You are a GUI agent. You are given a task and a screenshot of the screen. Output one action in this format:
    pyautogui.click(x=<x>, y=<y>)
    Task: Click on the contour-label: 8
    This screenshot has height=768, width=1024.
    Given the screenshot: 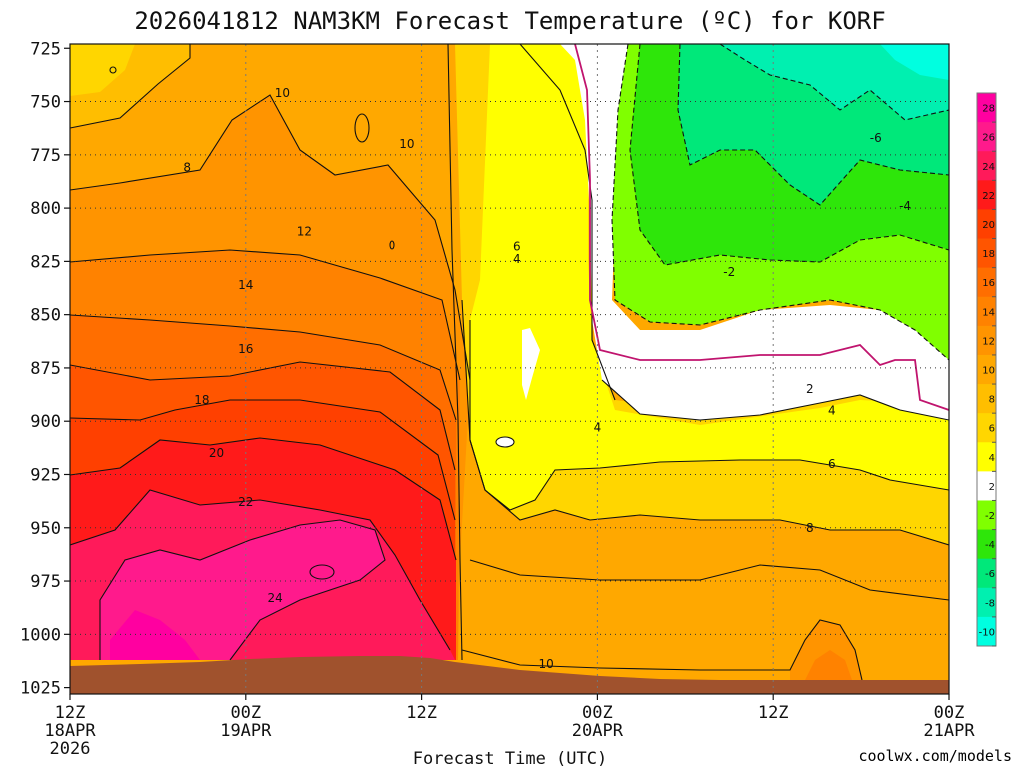 What is the action you would take?
    pyautogui.click(x=810, y=528)
    